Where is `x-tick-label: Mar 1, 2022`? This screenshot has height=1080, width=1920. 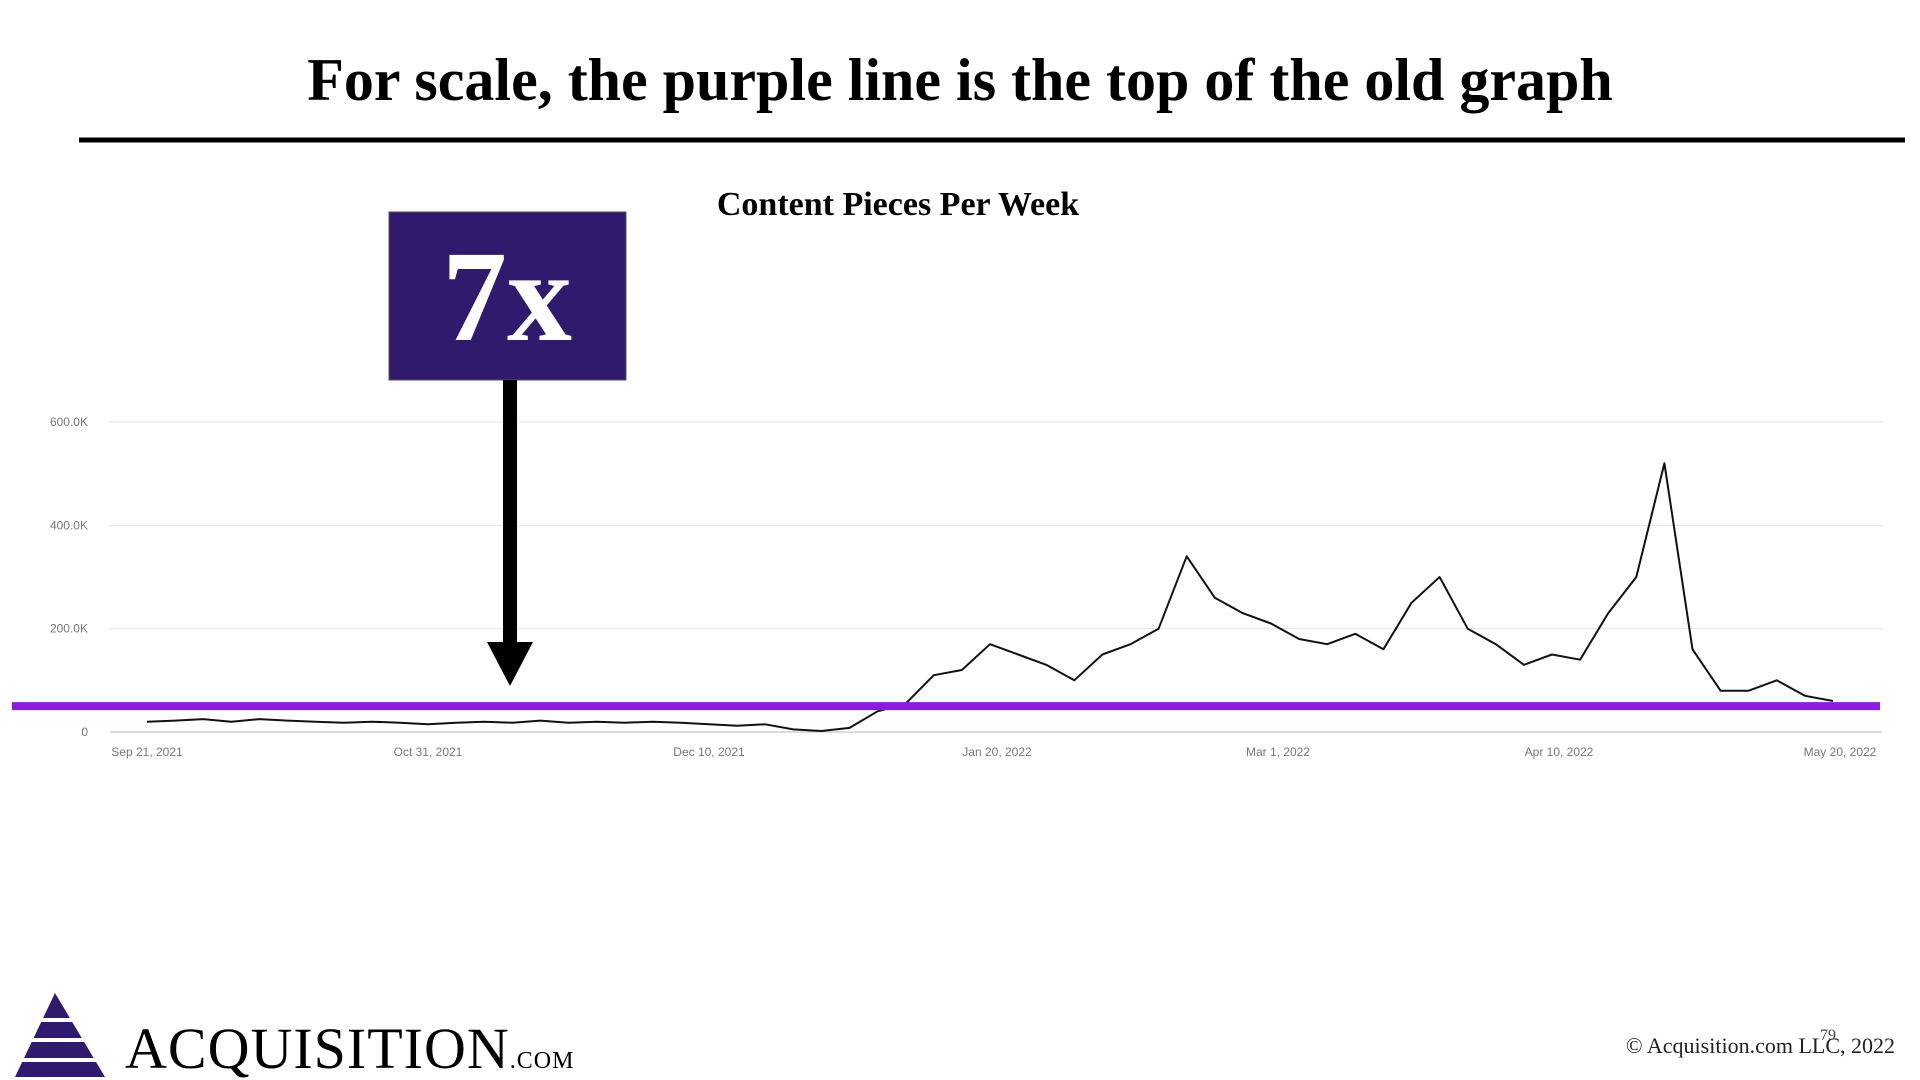
x-tick-label: Mar 1, 2022 is located at coordinates (1278, 752).